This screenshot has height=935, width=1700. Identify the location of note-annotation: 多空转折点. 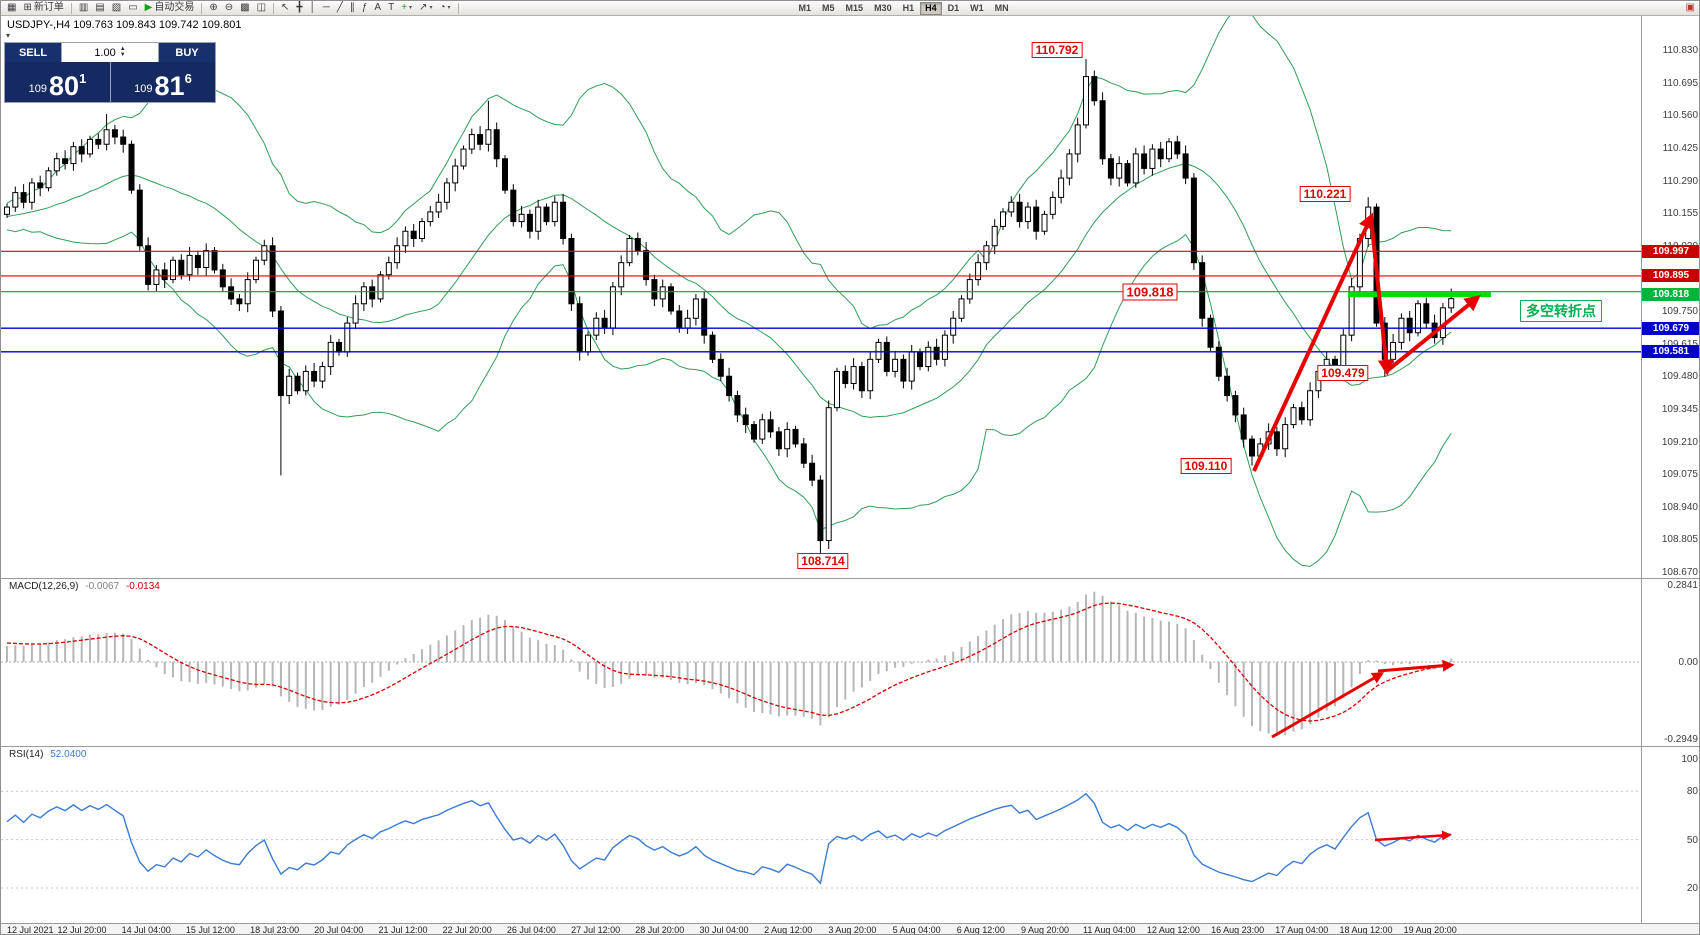
(1561, 311).